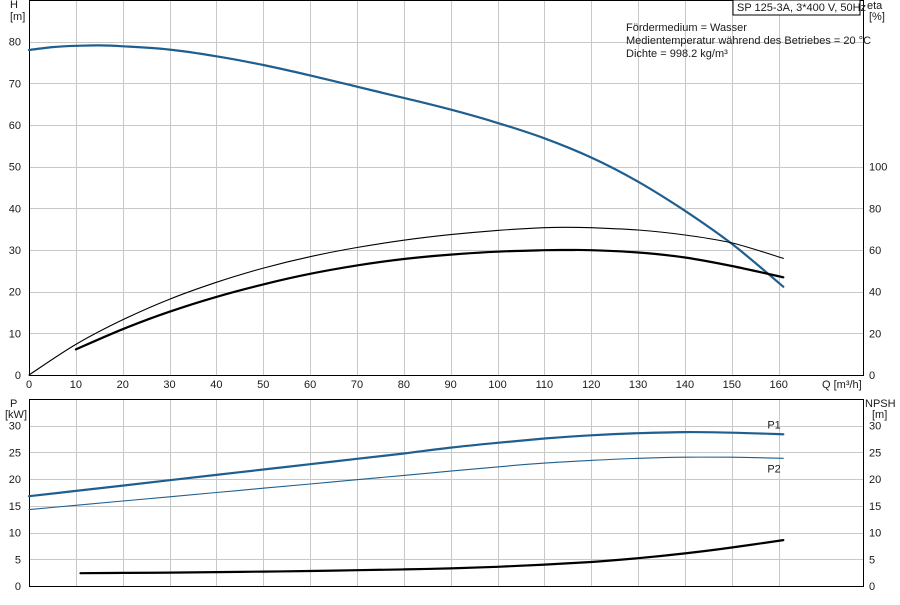  What do you see at coordinates (123, 385) in the screenshot?
I see `top-x-tick-label: 20` at bounding box center [123, 385].